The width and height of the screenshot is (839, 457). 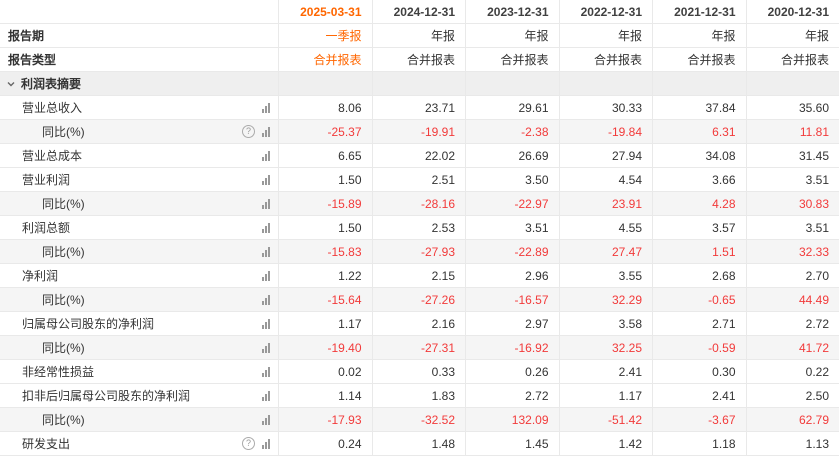 What do you see at coordinates (512, 155) in the screenshot?
I see `cell-value: 26.69` at bounding box center [512, 155].